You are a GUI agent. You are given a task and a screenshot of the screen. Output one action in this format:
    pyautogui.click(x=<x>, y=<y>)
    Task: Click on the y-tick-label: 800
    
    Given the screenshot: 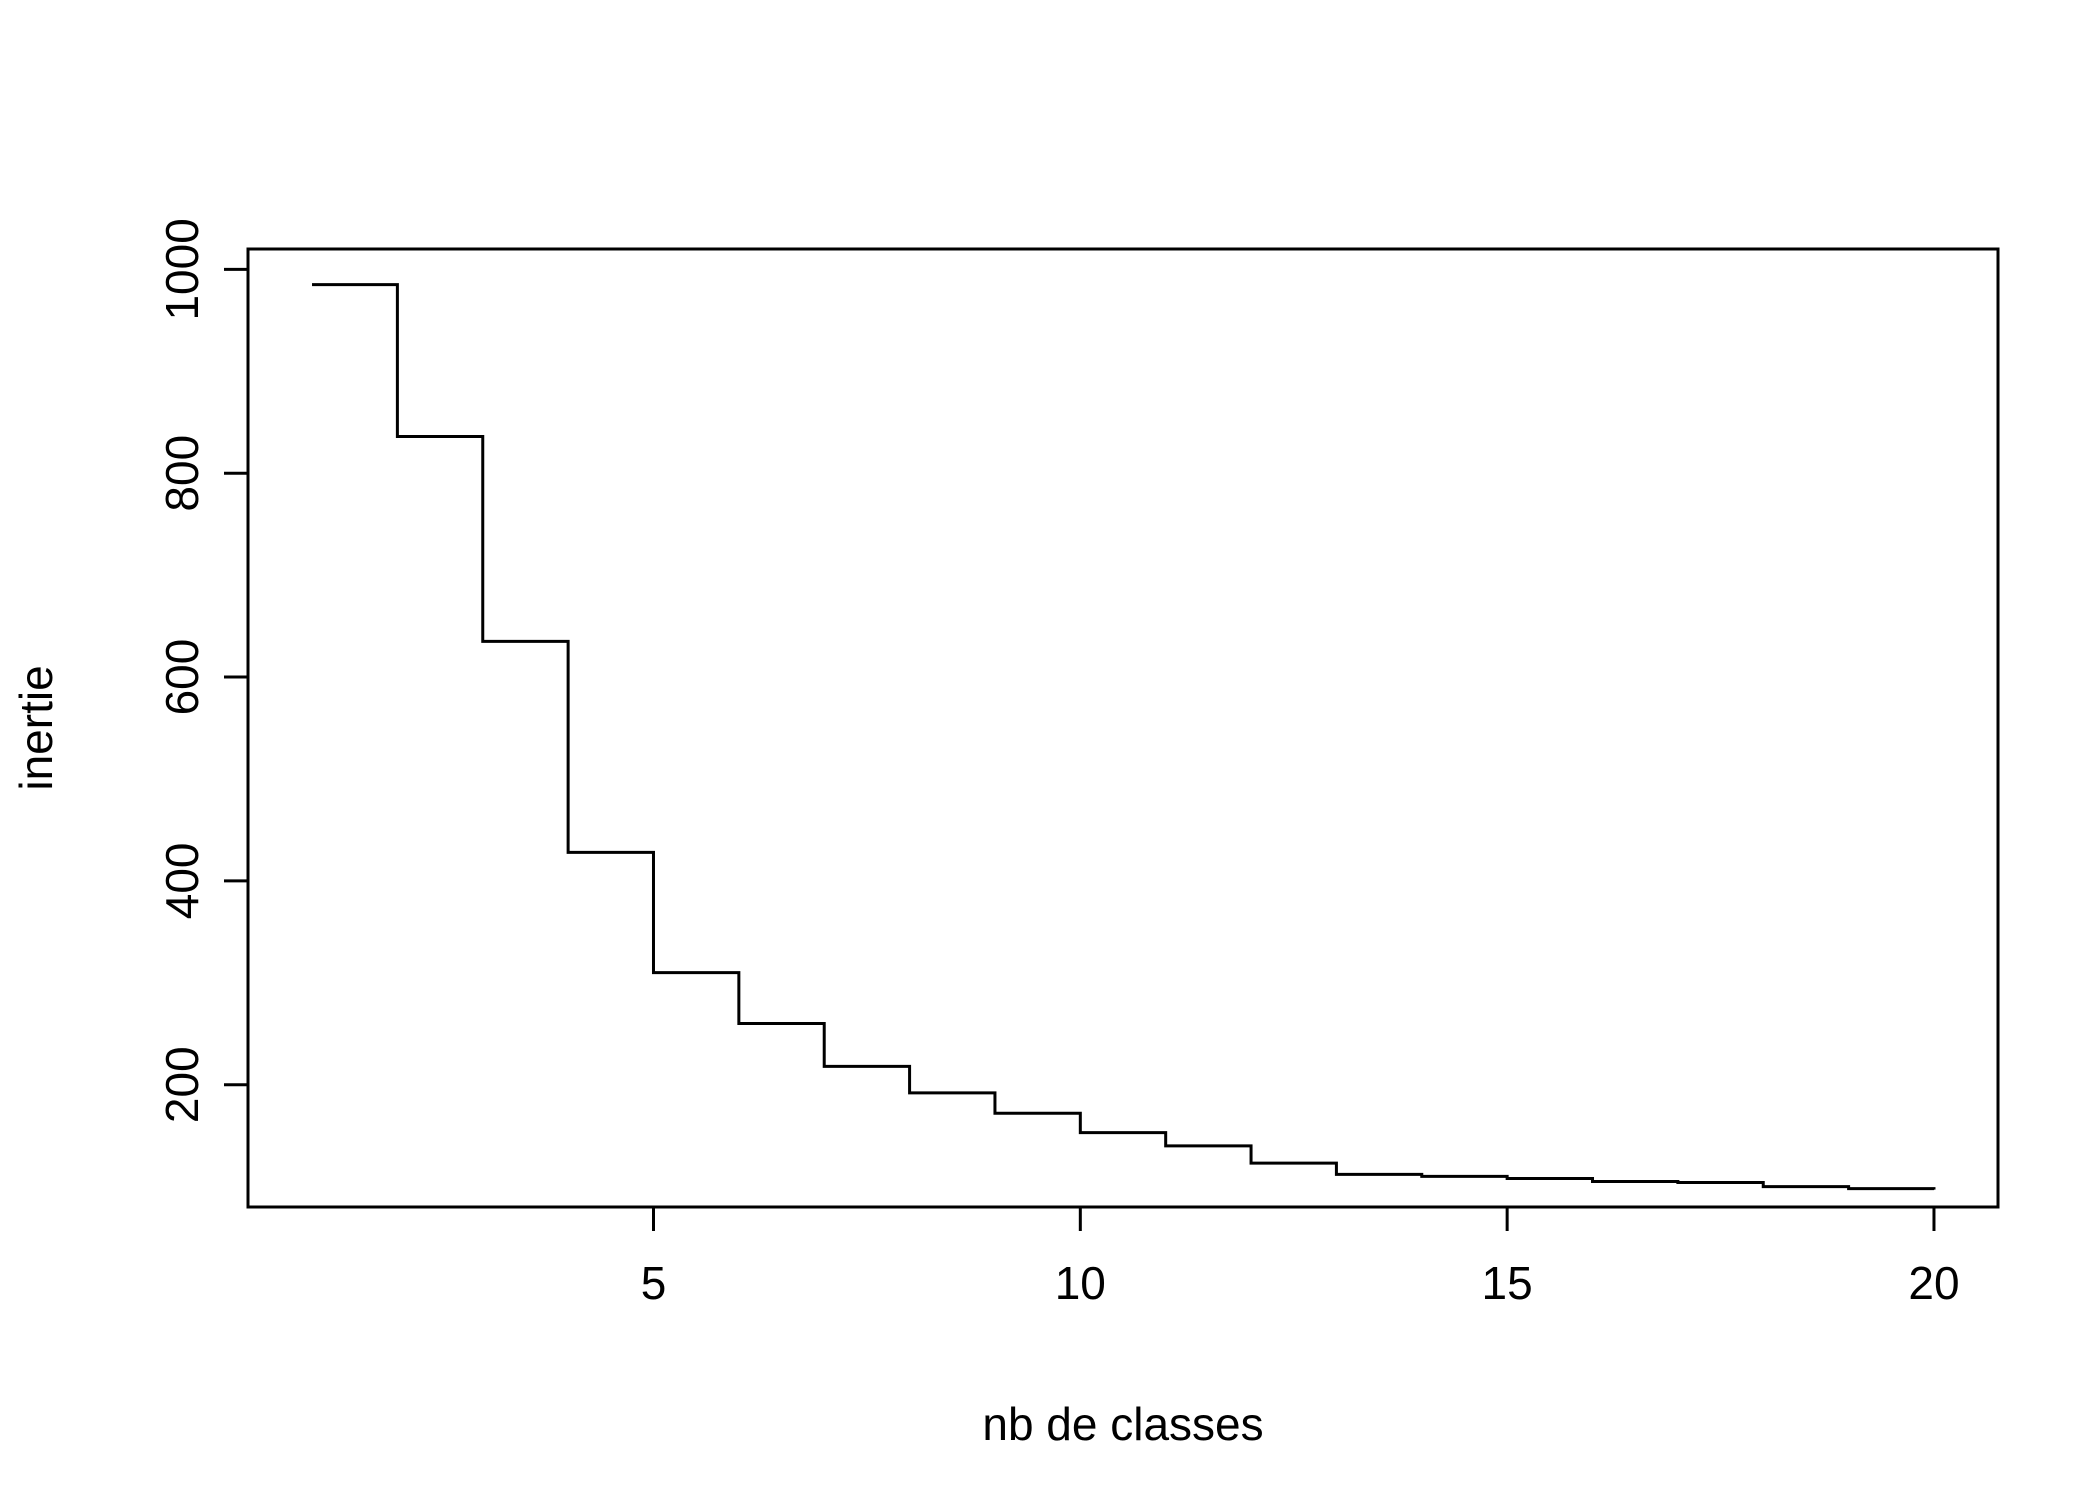 What is the action you would take?
    pyautogui.click(x=182, y=473)
    